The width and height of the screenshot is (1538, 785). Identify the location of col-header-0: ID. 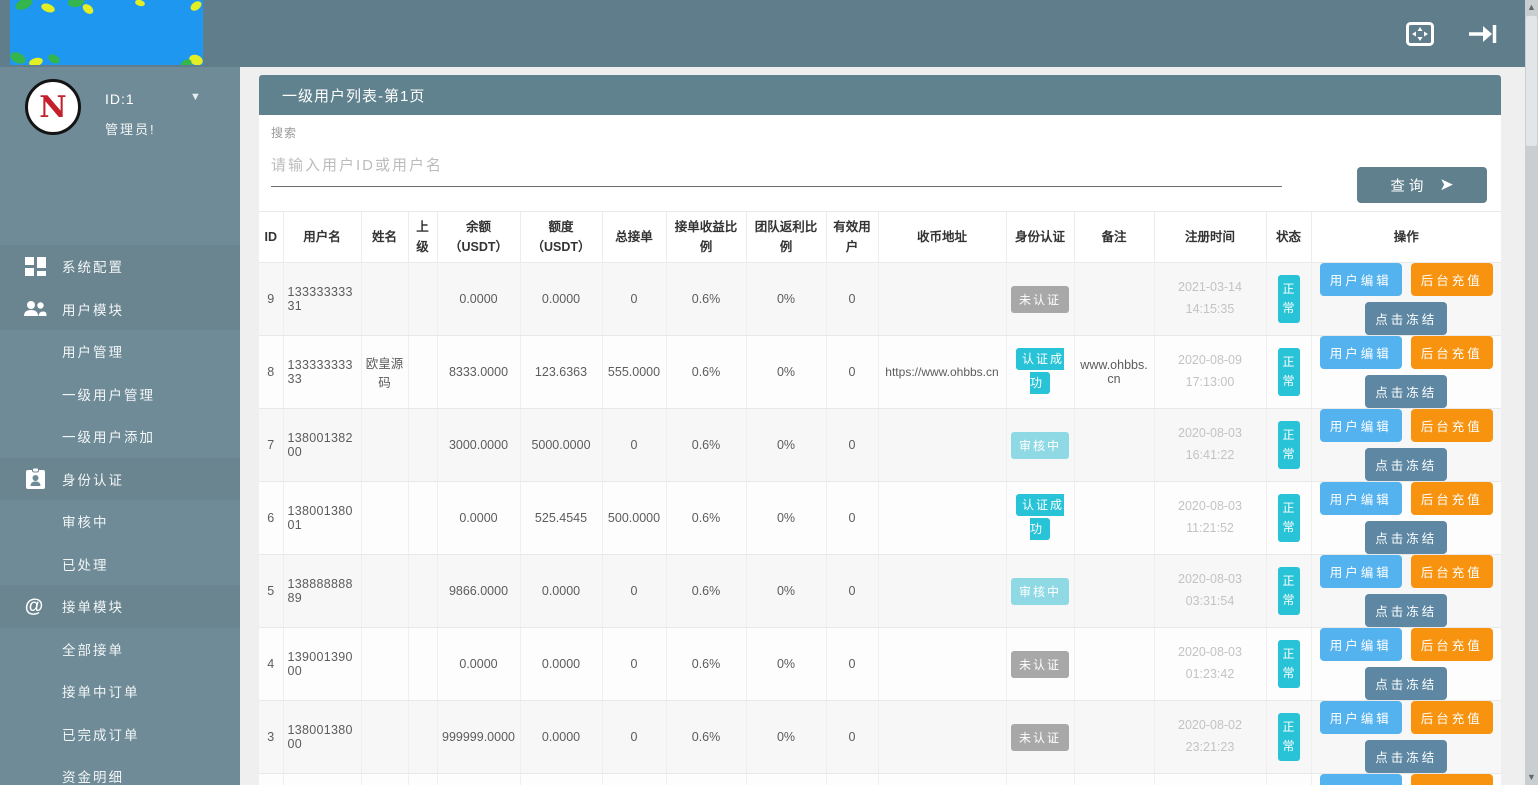
(271, 237).